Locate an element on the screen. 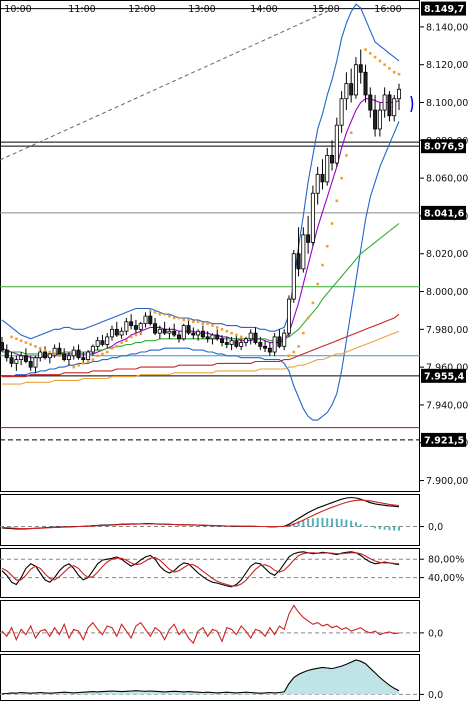 This screenshot has width=469, height=705. indicator-area is located at coordinates (200, 677).